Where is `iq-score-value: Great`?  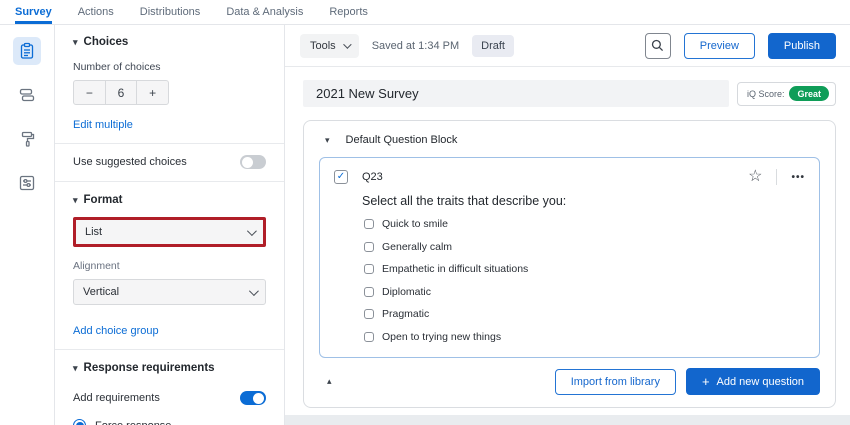 iq-score-value: Great is located at coordinates (809, 93).